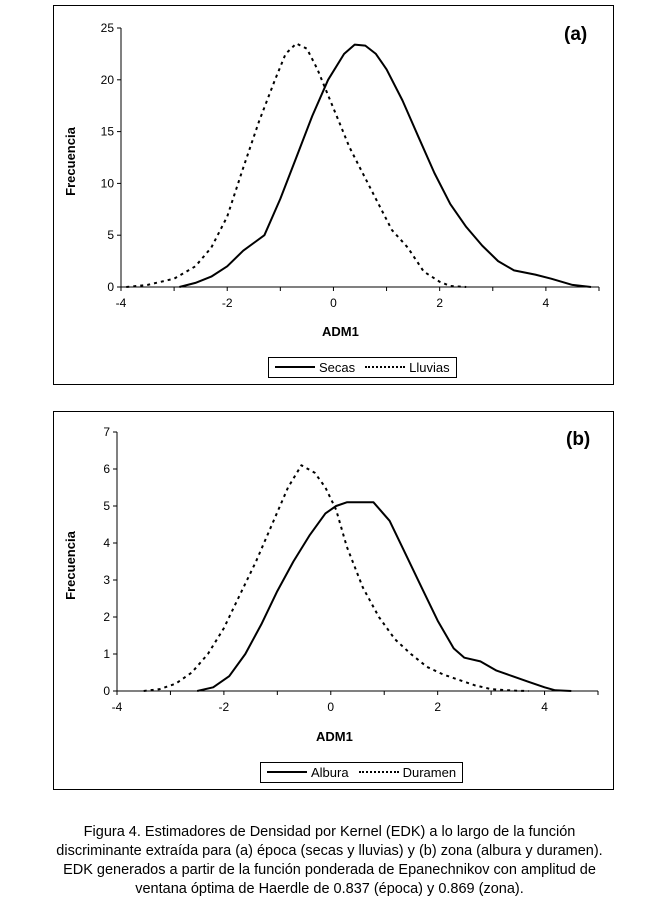  Describe the element at coordinates (334, 736) in the screenshot. I see `chart-b-xlabel: ADM1` at that location.